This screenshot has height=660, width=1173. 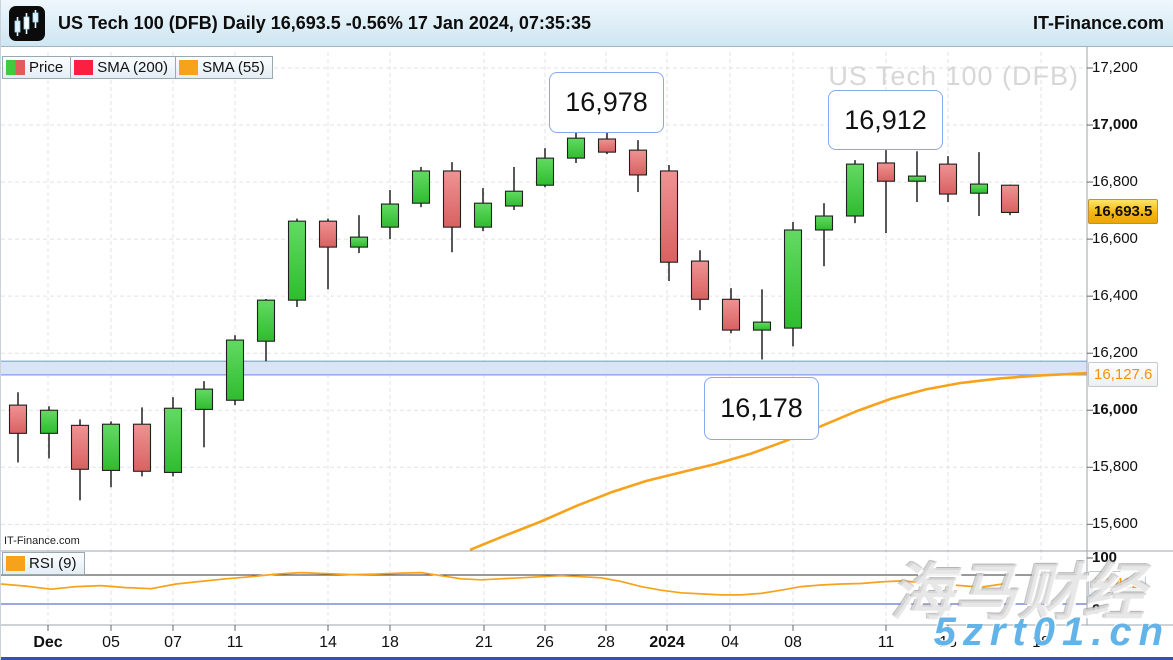 What do you see at coordinates (233, 67) in the screenshot?
I see `legend-sma55-label: SMA (55)` at bounding box center [233, 67].